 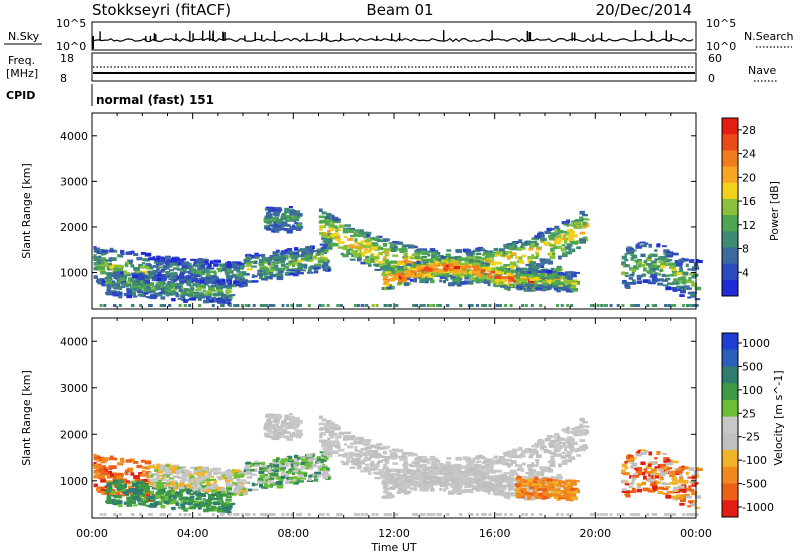 What do you see at coordinates (730, 288) in the screenshot?
I see `power-colorbar-segment` at bounding box center [730, 288].